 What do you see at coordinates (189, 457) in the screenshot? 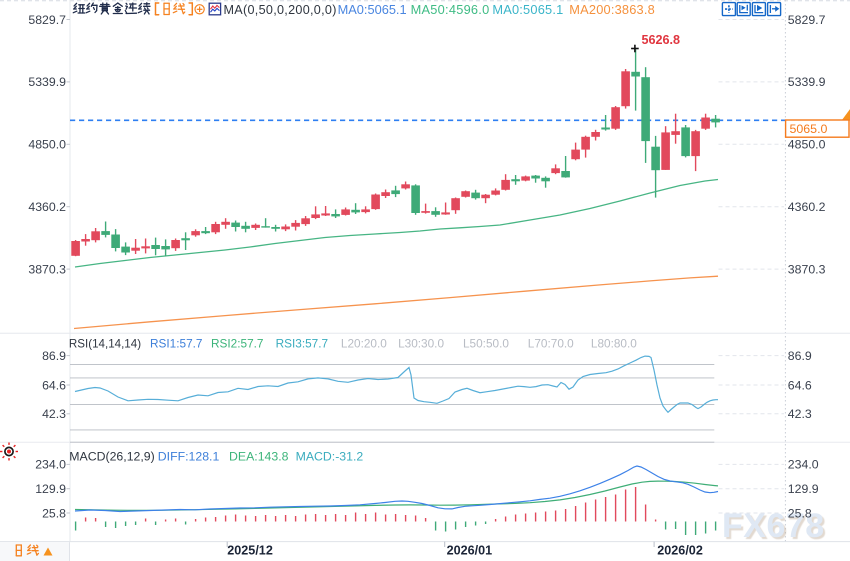
I see `svg-text: DIFF:128.1` at bounding box center [189, 457].